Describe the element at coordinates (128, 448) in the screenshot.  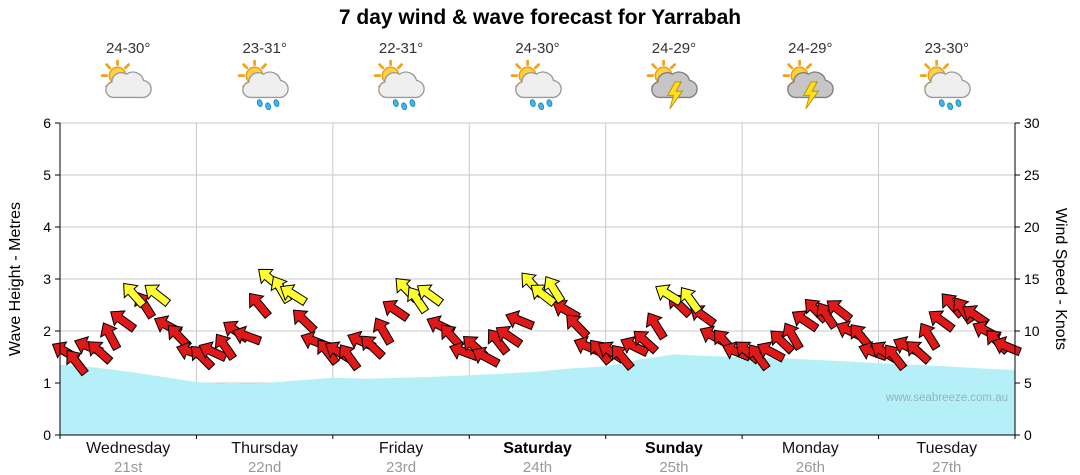
I see `day-name: Wednesday` at that location.